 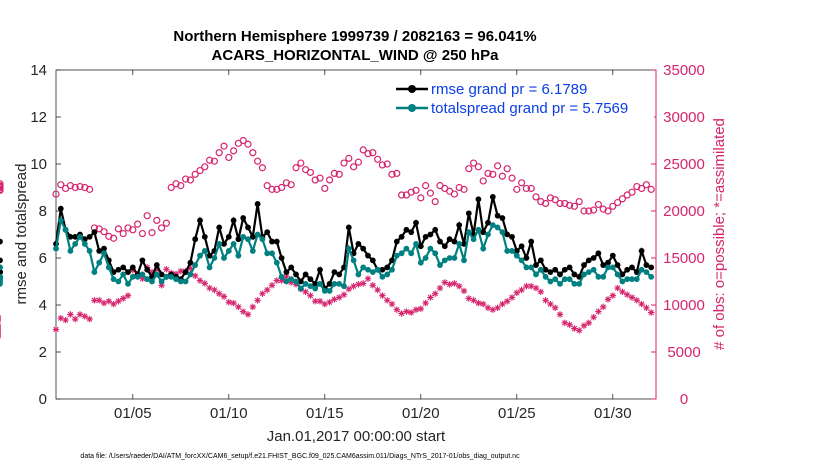 I want to click on legend-marker-totalspread, so click(x=412, y=108).